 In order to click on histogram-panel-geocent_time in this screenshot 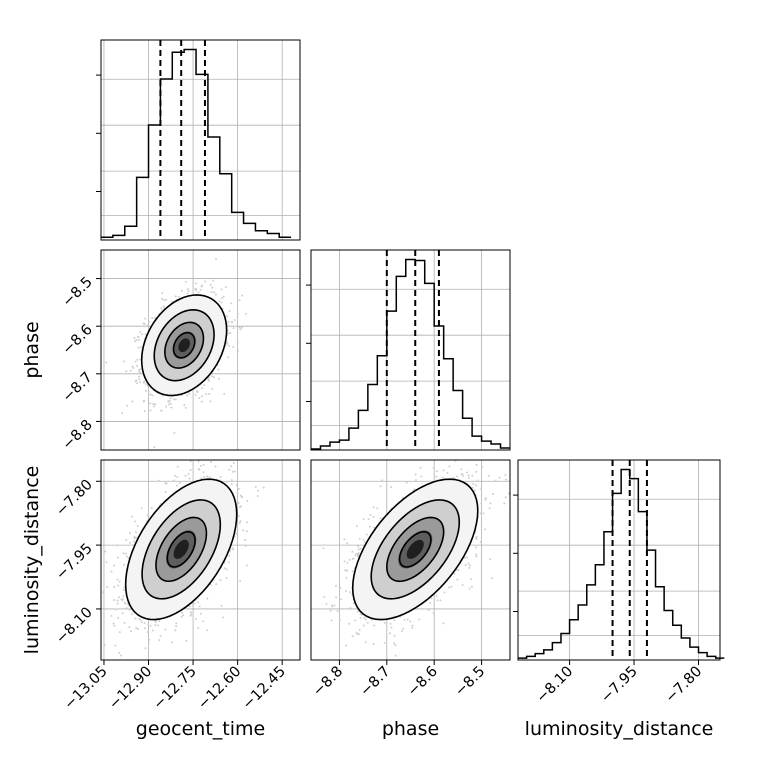, I will do `click(198, 140)`.